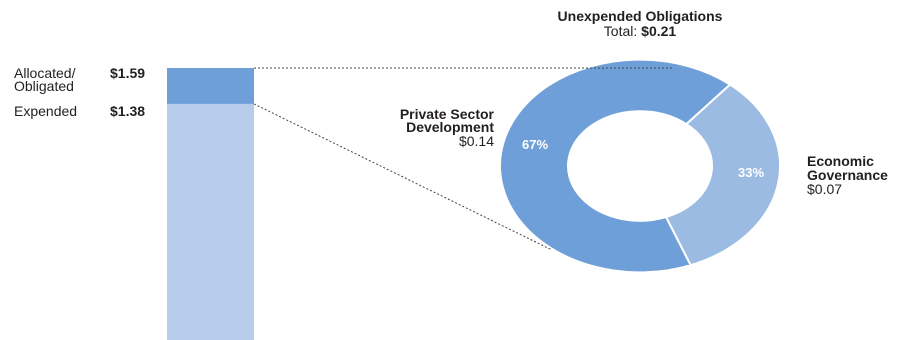 Image resolution: width=916 pixels, height=340 pixels. I want to click on donut-title: Unexpended Obligations, so click(640, 16).